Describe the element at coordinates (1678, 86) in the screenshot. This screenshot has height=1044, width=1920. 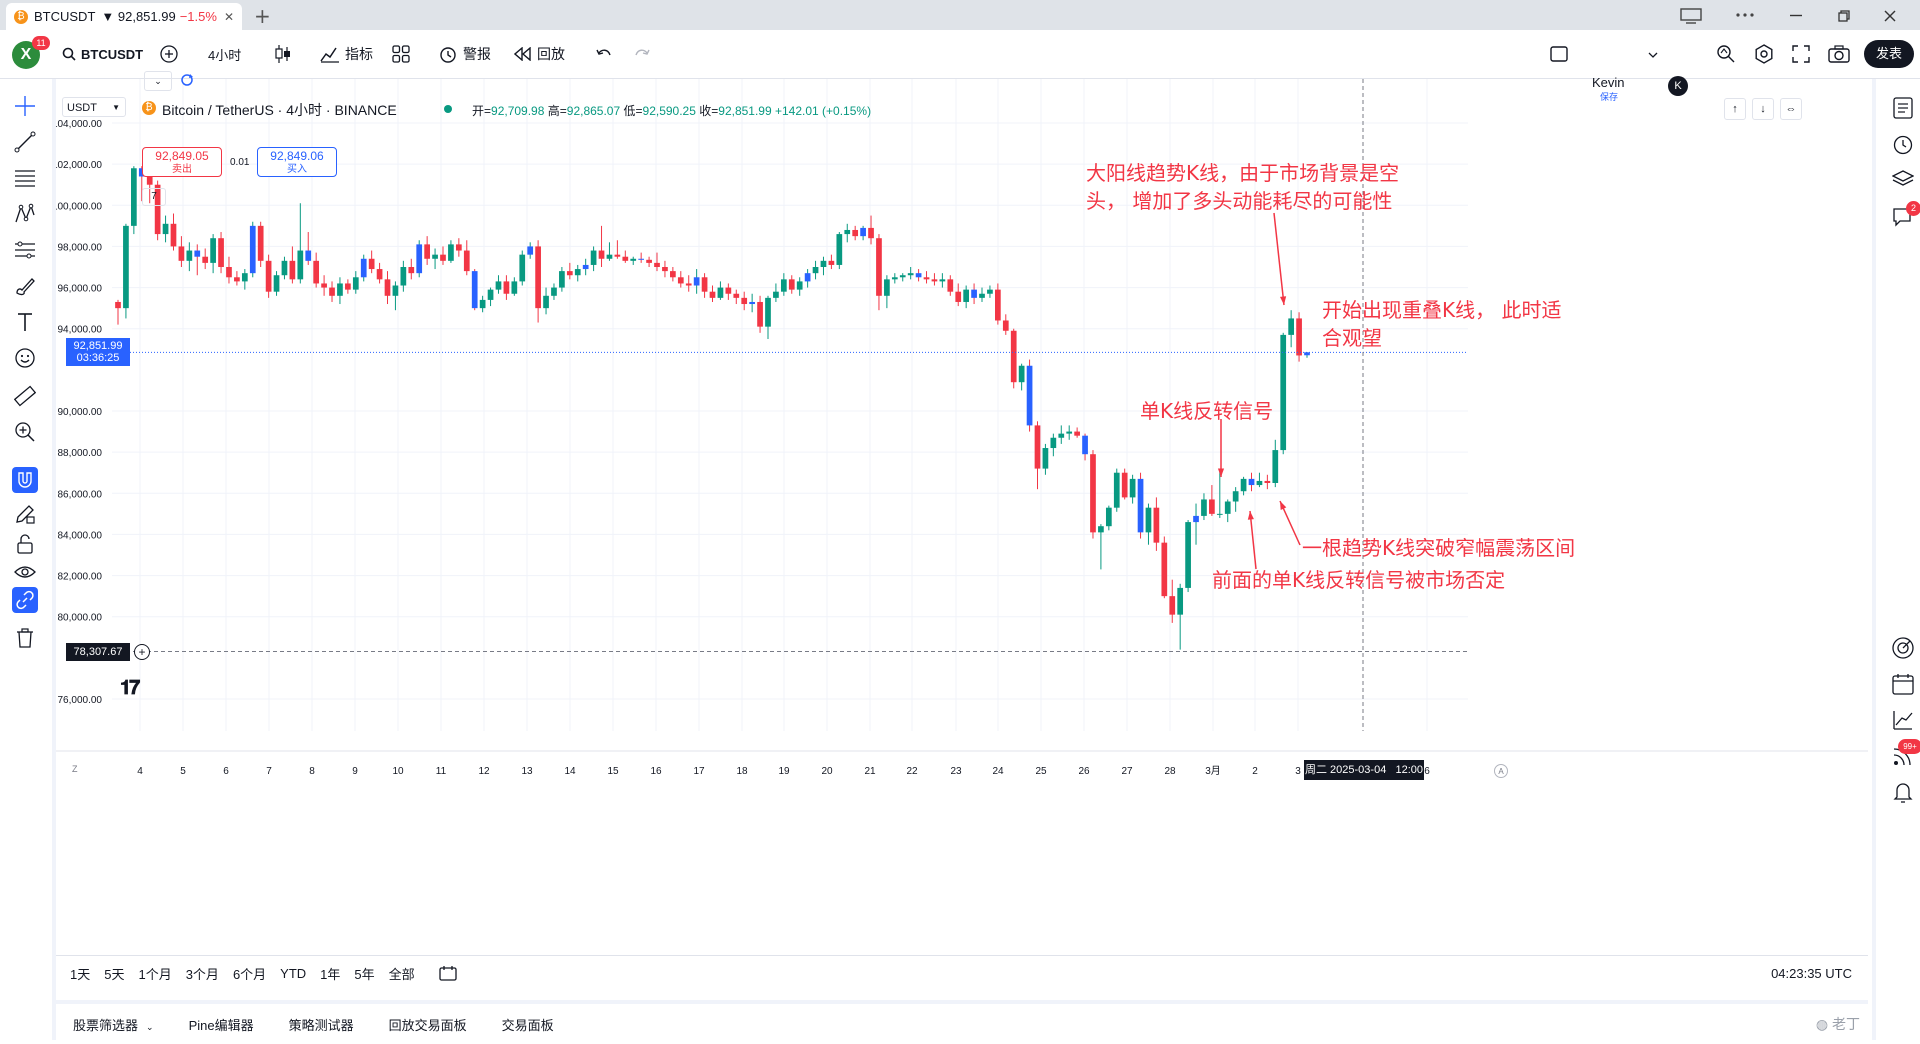
I see `user-initial-avatar: K` at that location.